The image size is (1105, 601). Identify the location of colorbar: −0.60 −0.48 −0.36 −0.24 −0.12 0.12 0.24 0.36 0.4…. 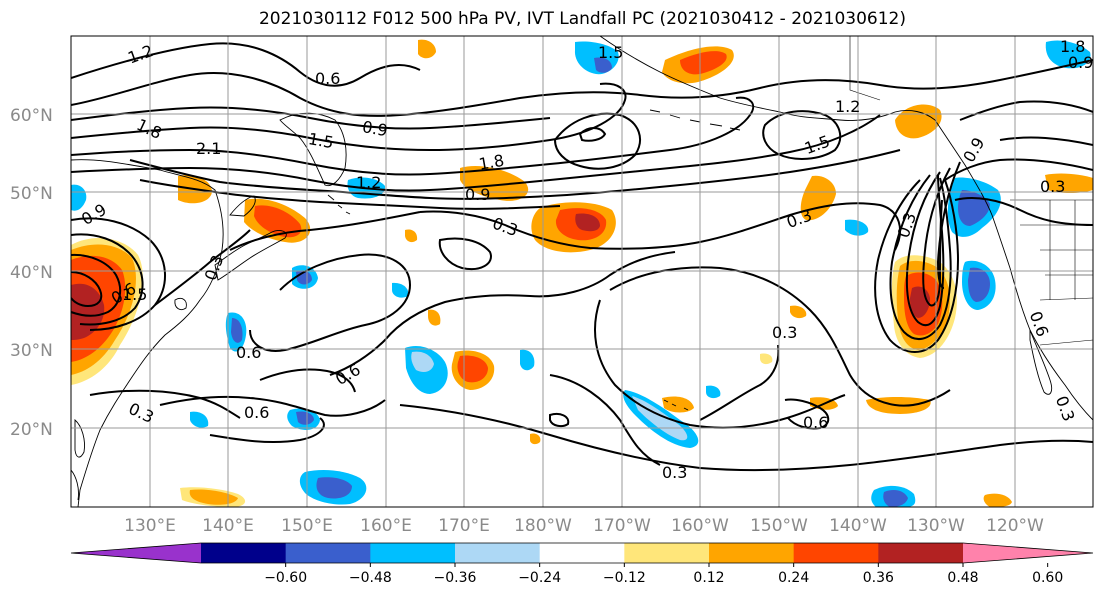
(582, 564).